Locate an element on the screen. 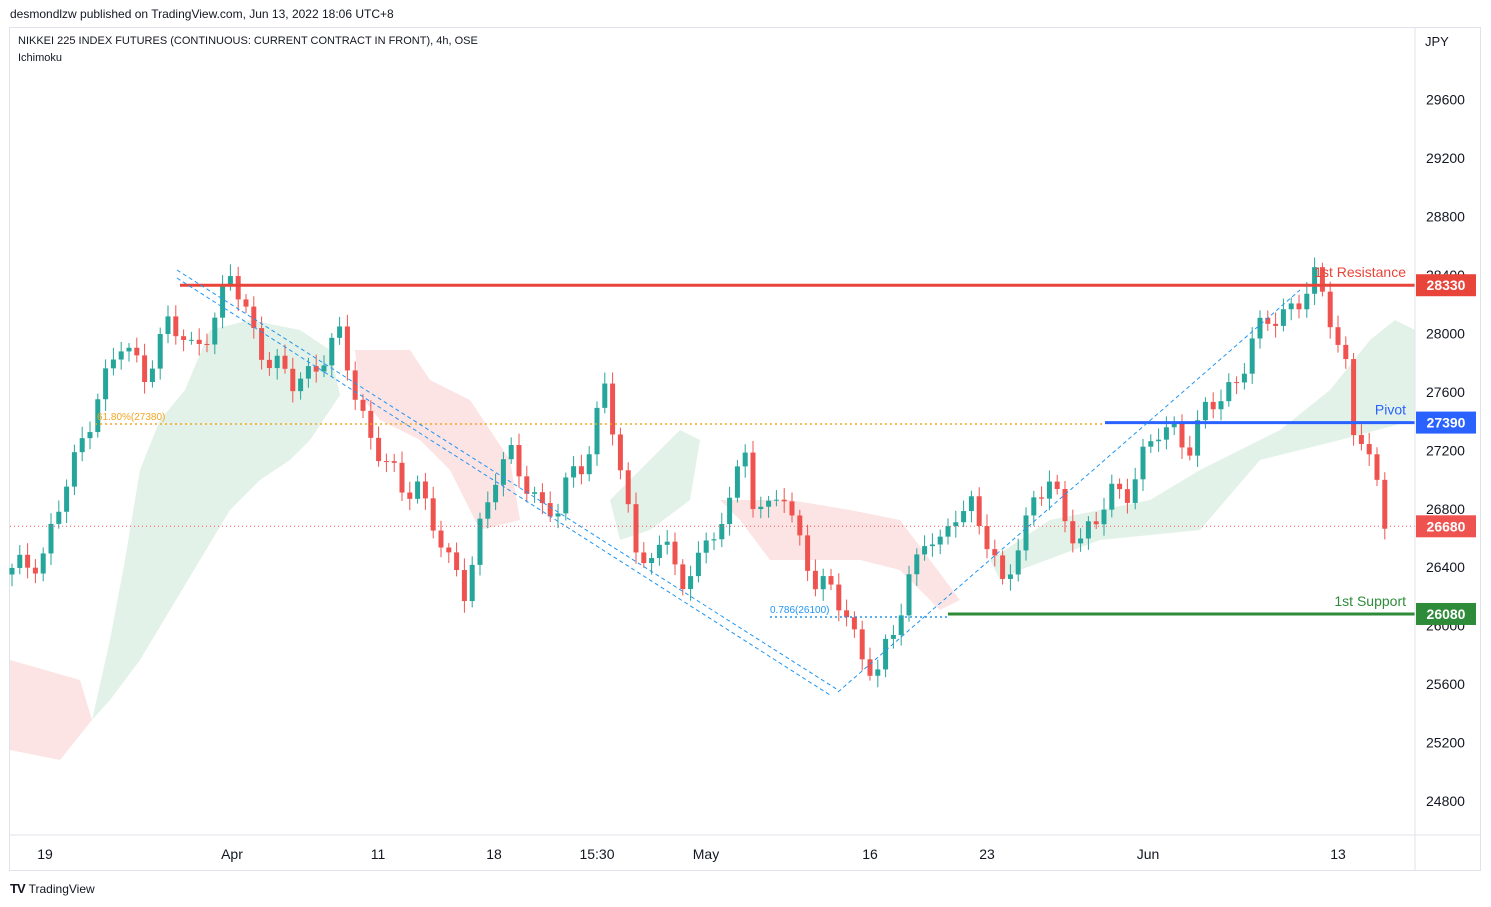 Image resolution: width=1491 pixels, height=907 pixels. time-tick-label: May is located at coordinates (706, 854).